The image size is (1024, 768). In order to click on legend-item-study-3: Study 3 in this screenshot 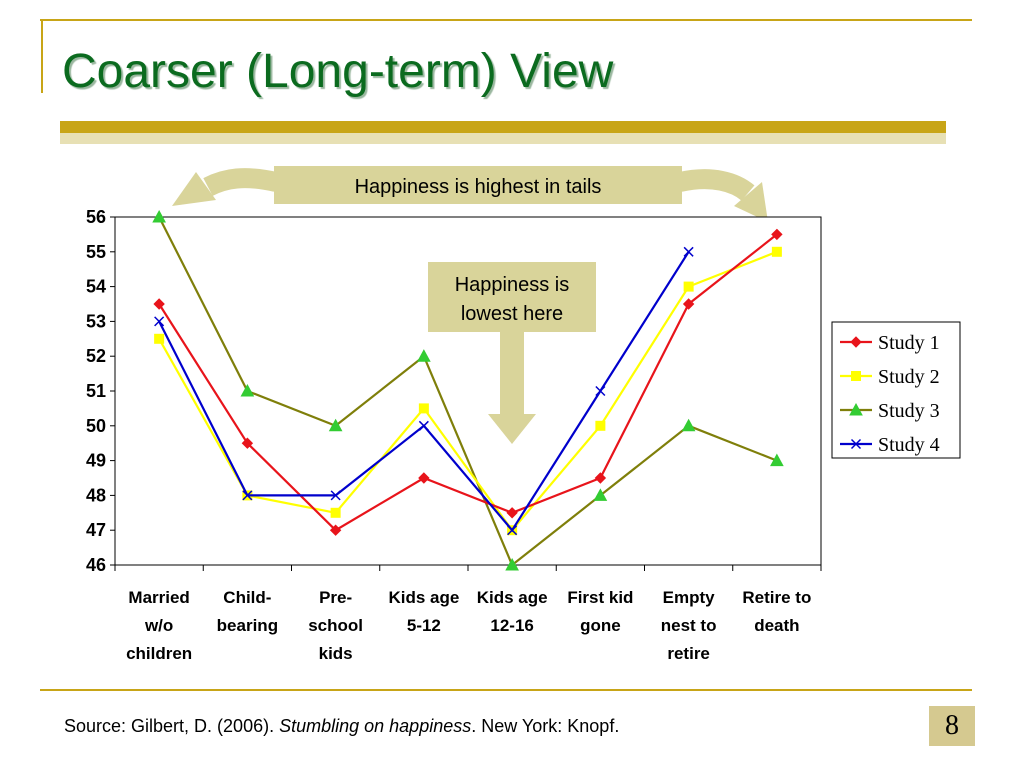, I will do `click(890, 411)`.